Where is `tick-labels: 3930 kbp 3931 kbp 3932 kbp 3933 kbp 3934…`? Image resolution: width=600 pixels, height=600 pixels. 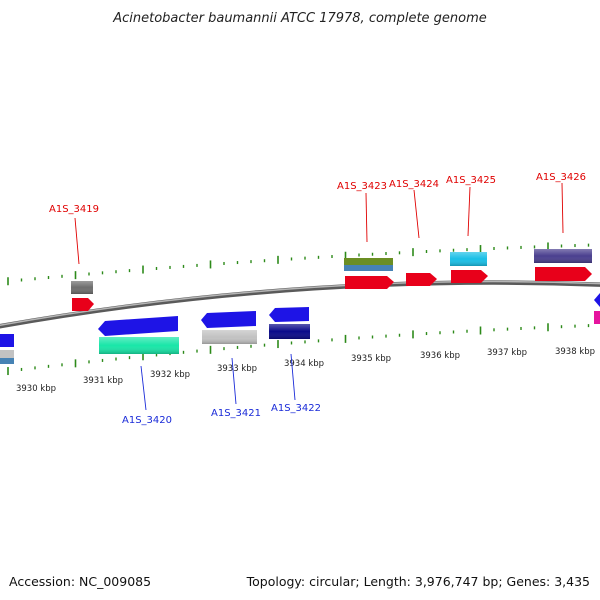
tick-labels: 3930 kbp 3931 kbp 3932 kbp 3933 kbp 3934… is located at coordinates (305, 370).